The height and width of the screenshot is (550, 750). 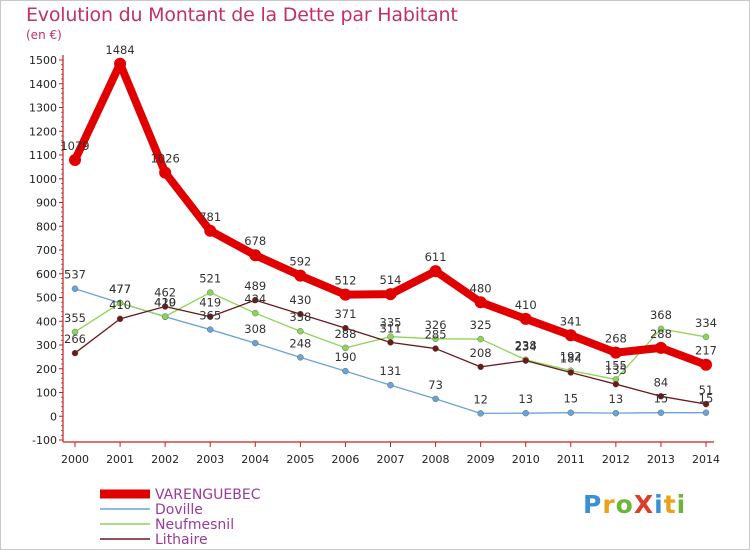 What do you see at coordinates (345, 357) in the screenshot?
I see `data-label: 190` at bounding box center [345, 357].